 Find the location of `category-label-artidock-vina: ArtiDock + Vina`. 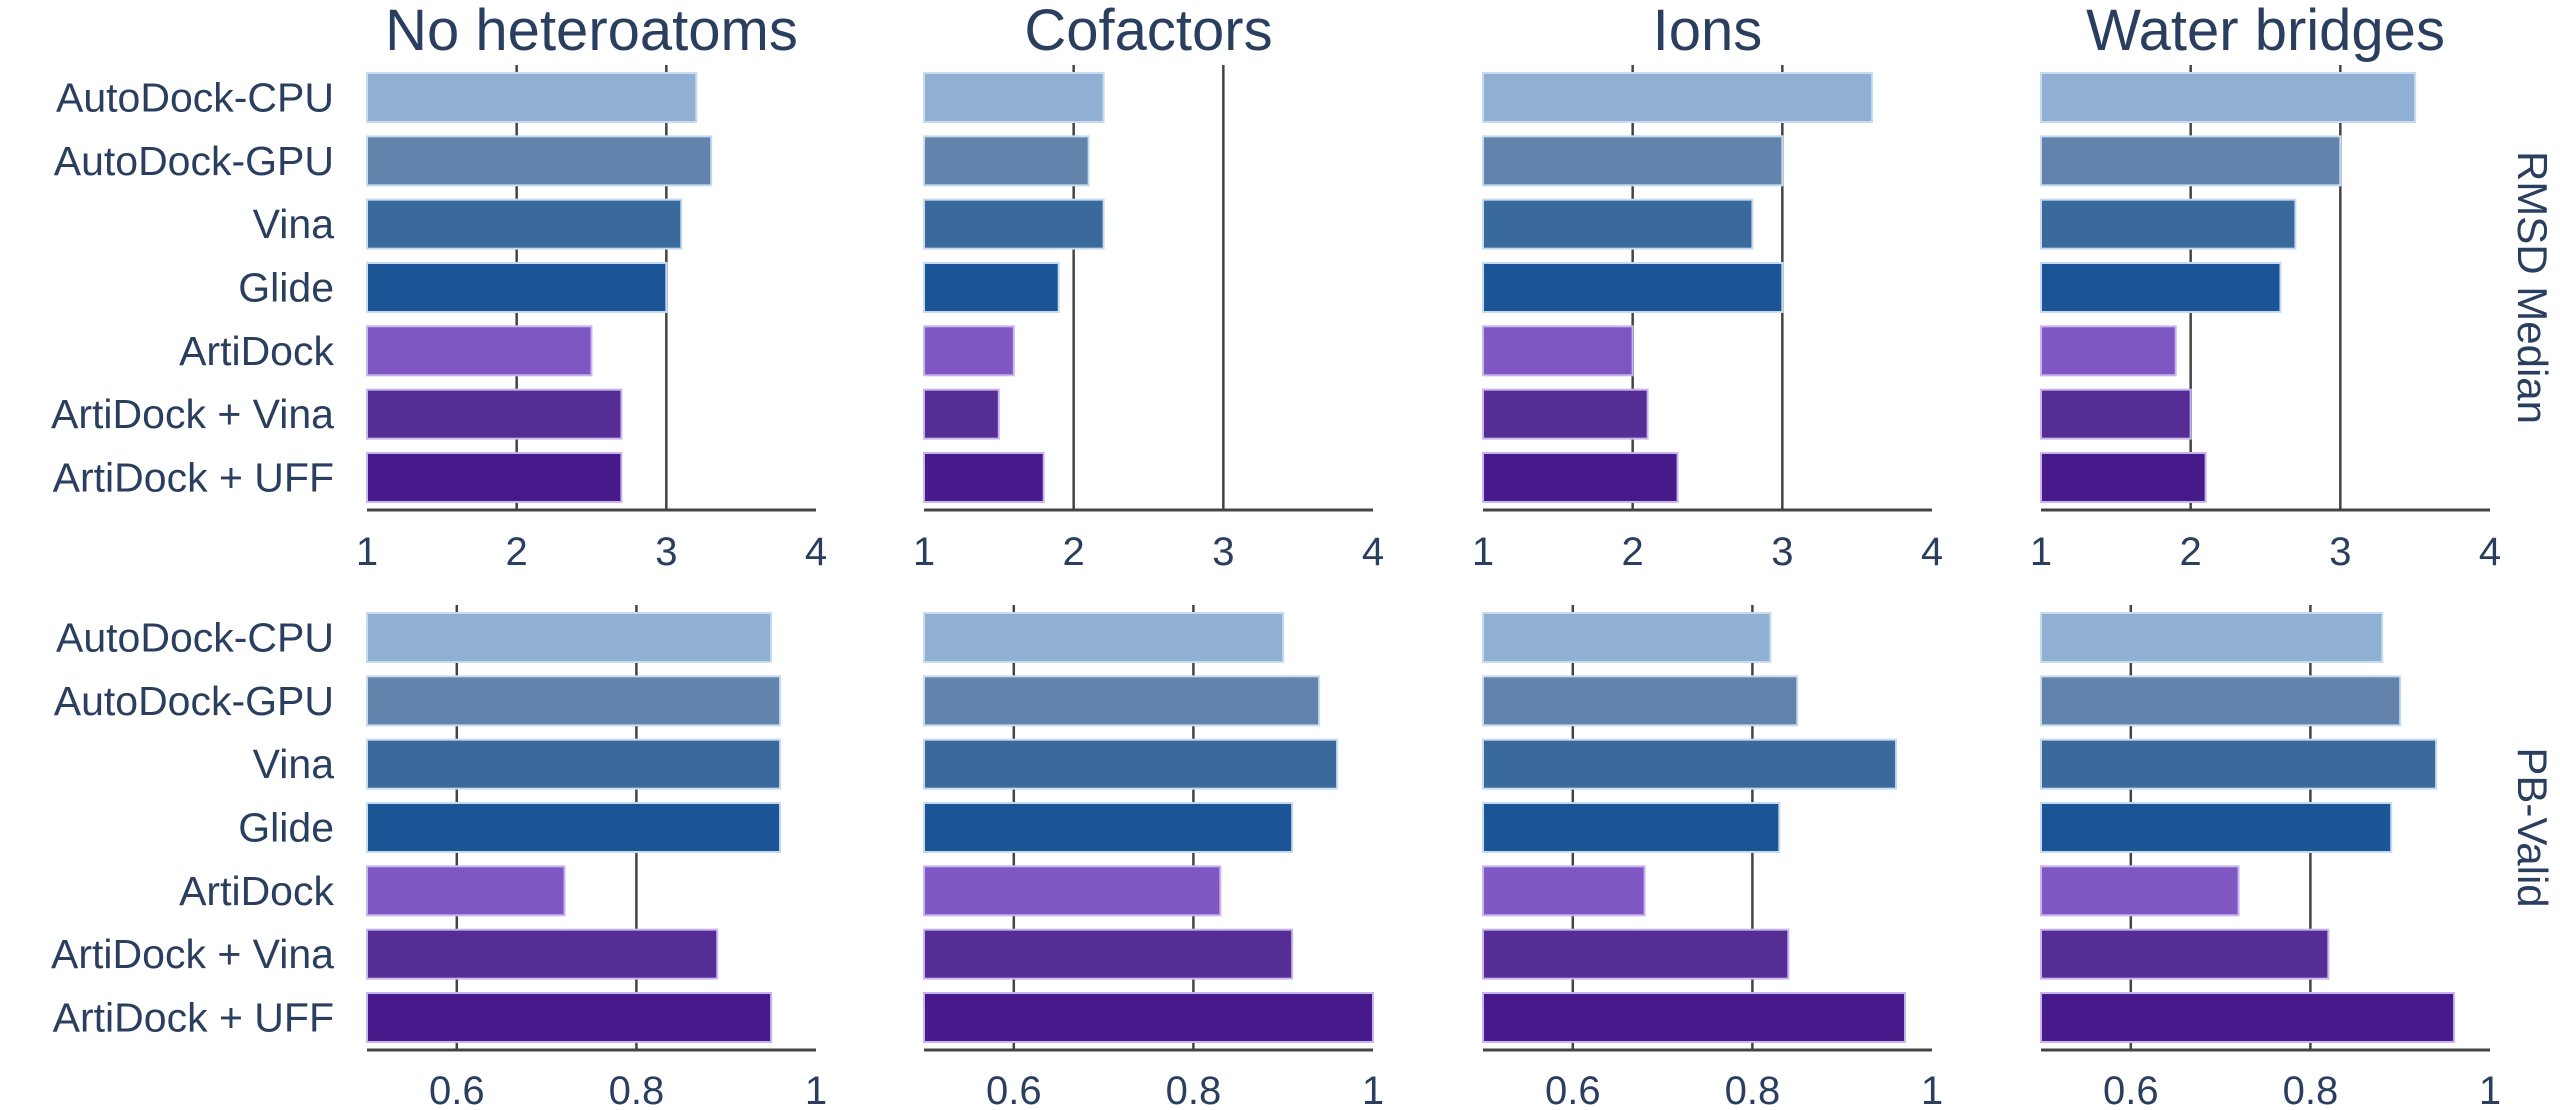

category-label-artidock-vina: ArtiDock + Vina is located at coordinates (192, 414).